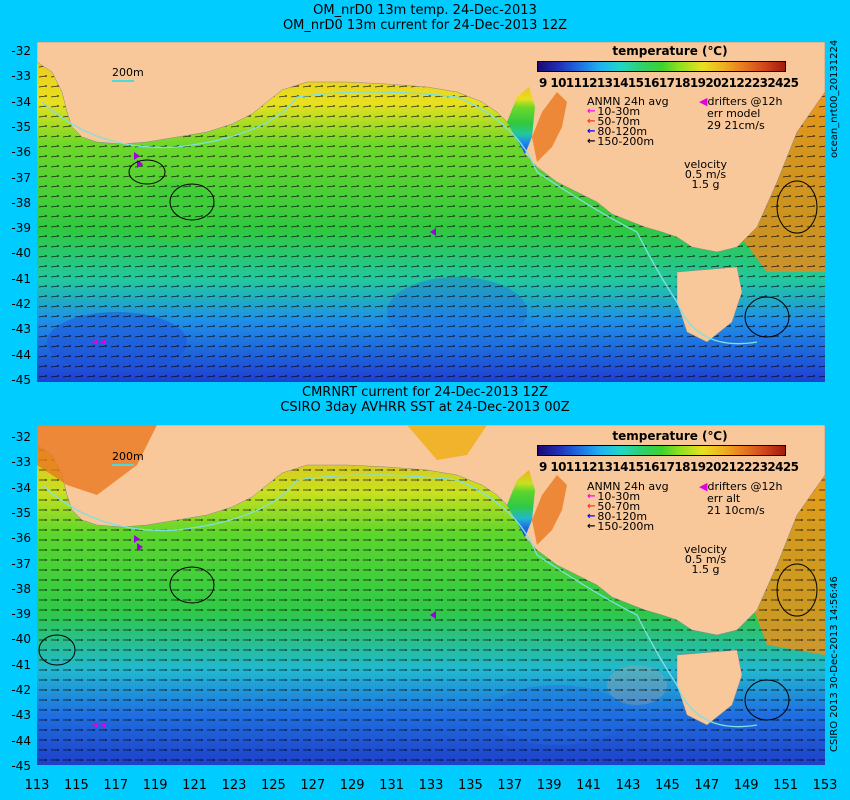 The width and height of the screenshot is (850, 800). I want to click on bottom-velocity-legend: velocity 0.5 m/s 1.5 g, so click(705, 559).